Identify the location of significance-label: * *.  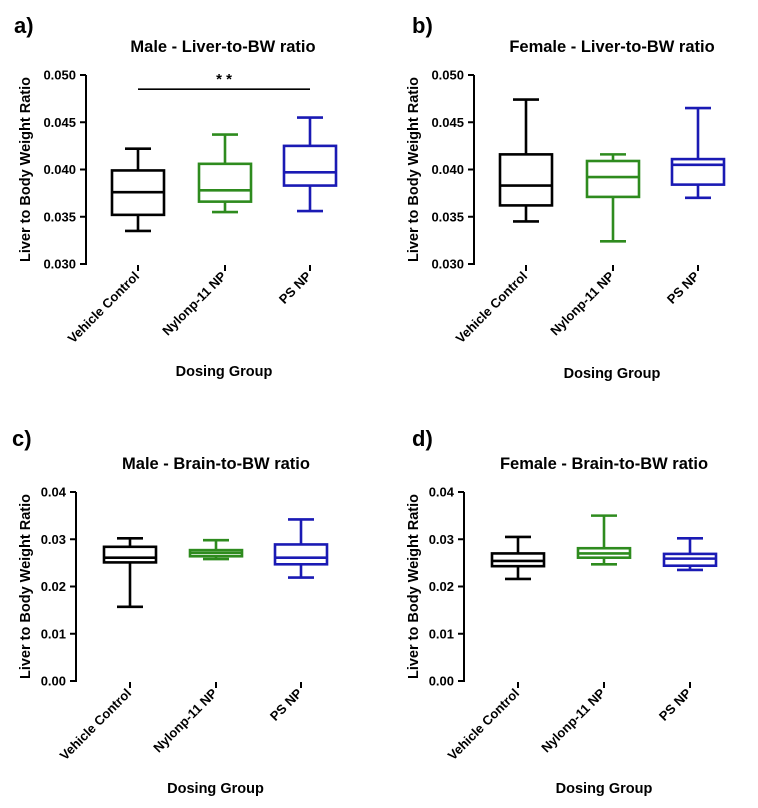
(224, 79).